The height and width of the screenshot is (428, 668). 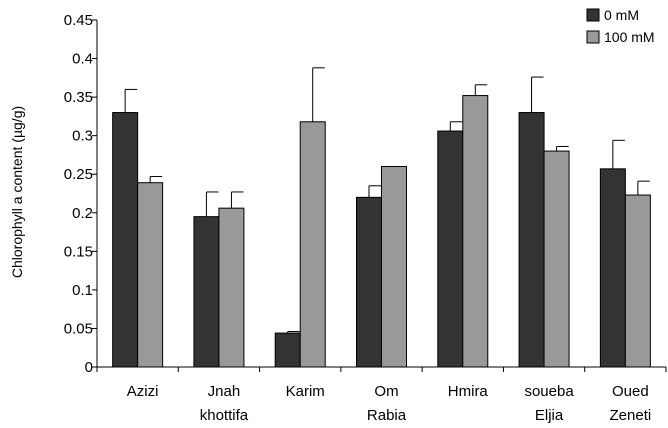 I want to click on legend-label: 100 mM, so click(x=629, y=37).